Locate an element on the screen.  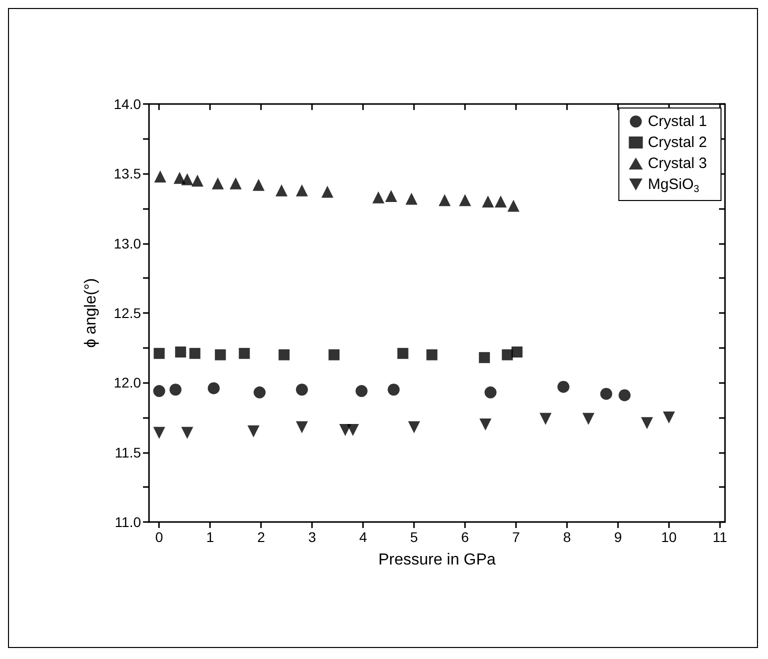
x-tick-label: 7 is located at coordinates (516, 537).